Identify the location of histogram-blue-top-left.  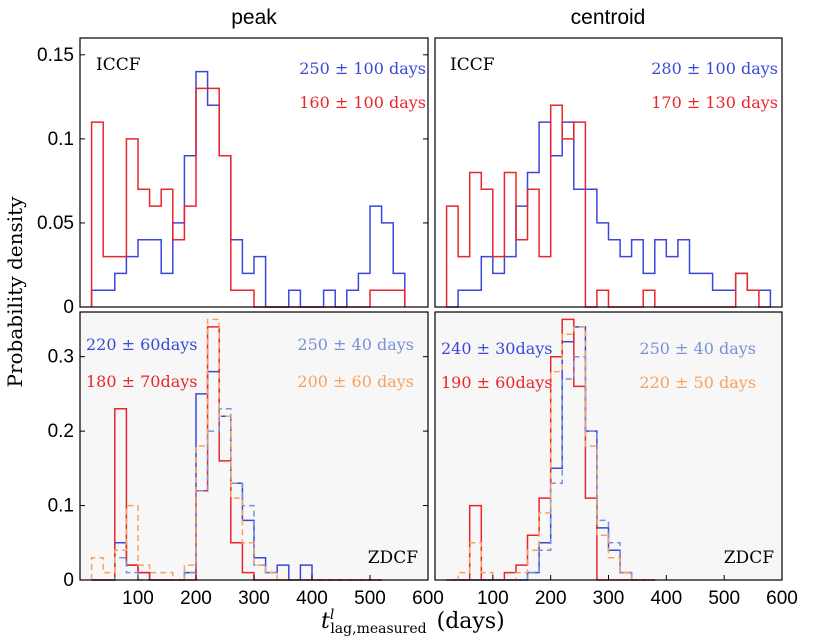
(248, 189).